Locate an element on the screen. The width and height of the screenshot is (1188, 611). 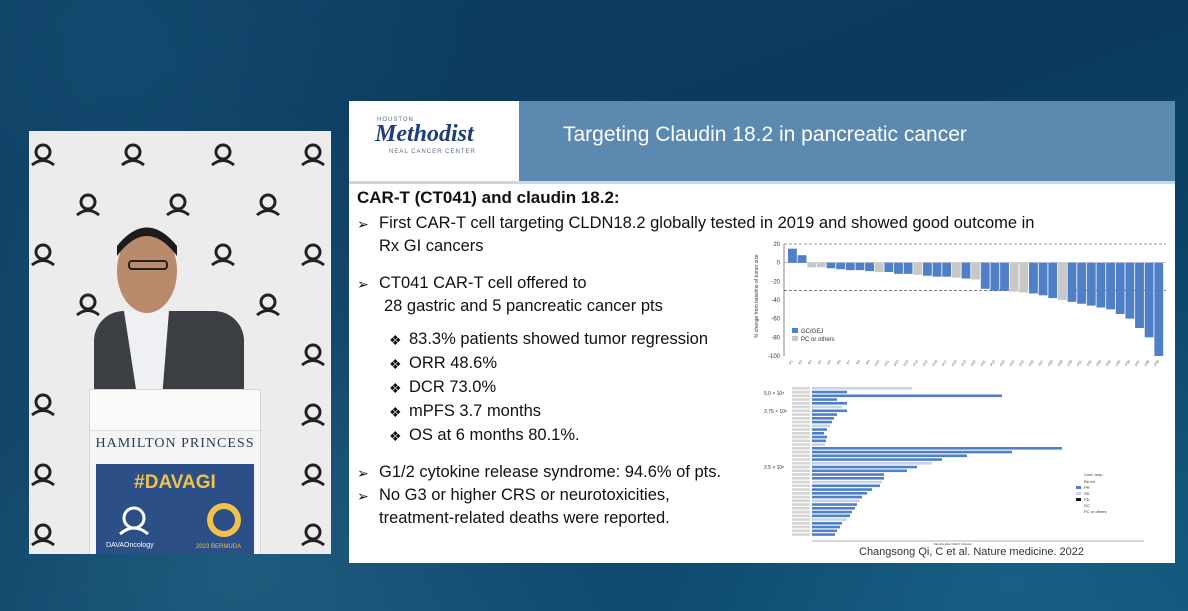
swim-legend-3: PR is located at coordinates (1087, 487).